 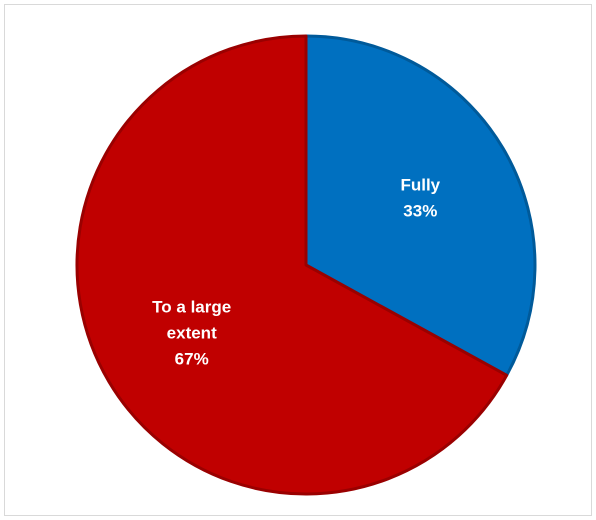 I want to click on slice-name-1: To a large, so click(x=191, y=307).